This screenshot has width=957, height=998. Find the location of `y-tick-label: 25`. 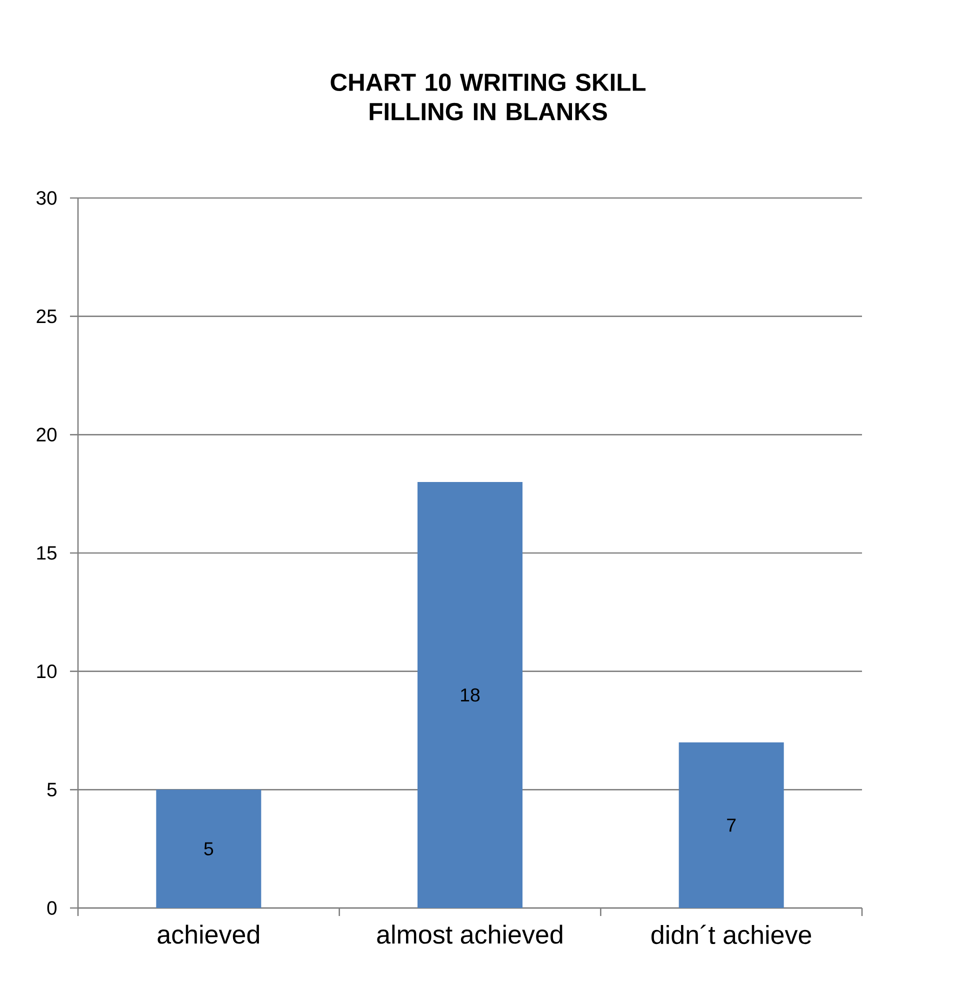

y-tick-label: 25 is located at coordinates (46, 316).